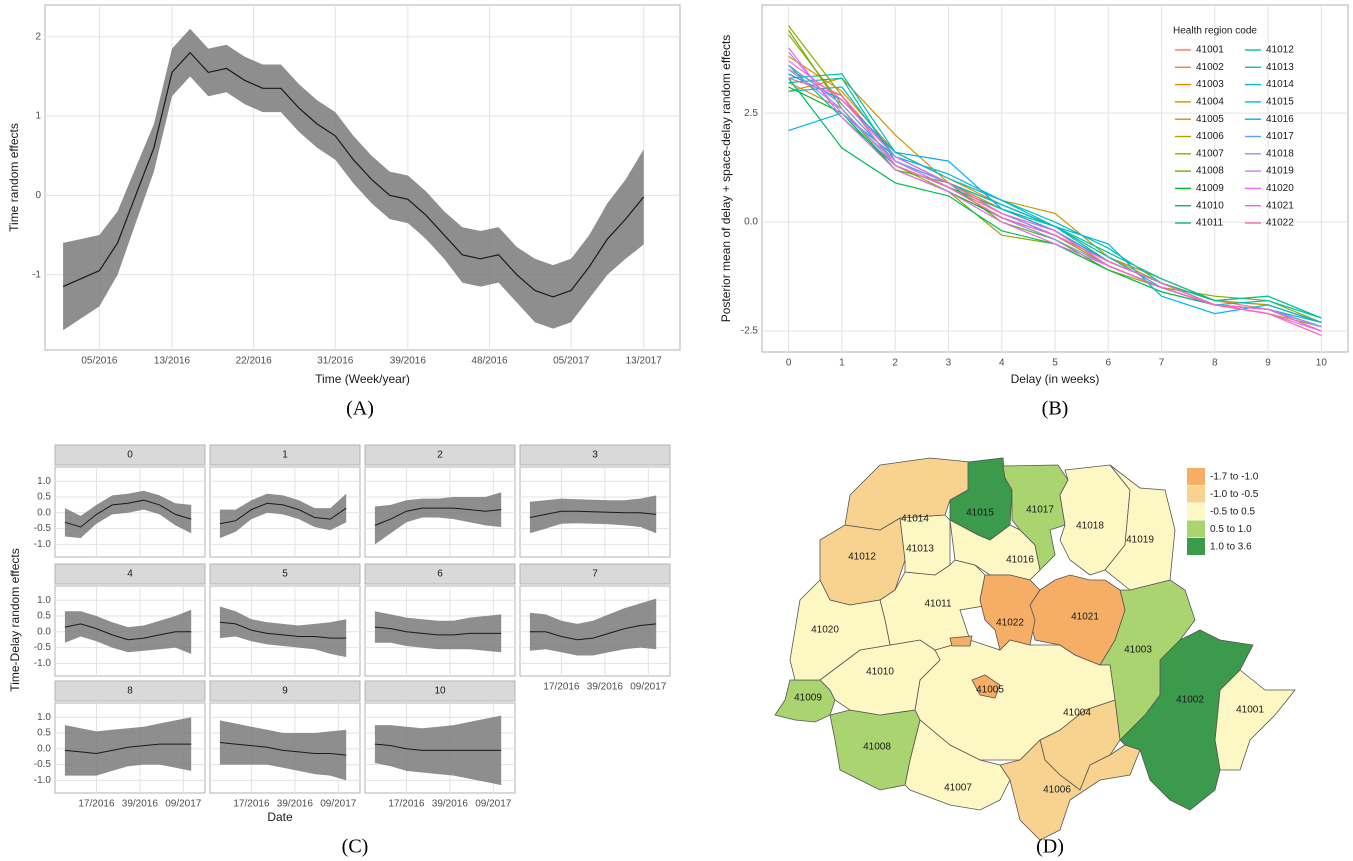 Image resolution: width=1353 pixels, height=861 pixels. What do you see at coordinates (880, 672) in the screenshot?
I see `region-label: 41010` at bounding box center [880, 672].